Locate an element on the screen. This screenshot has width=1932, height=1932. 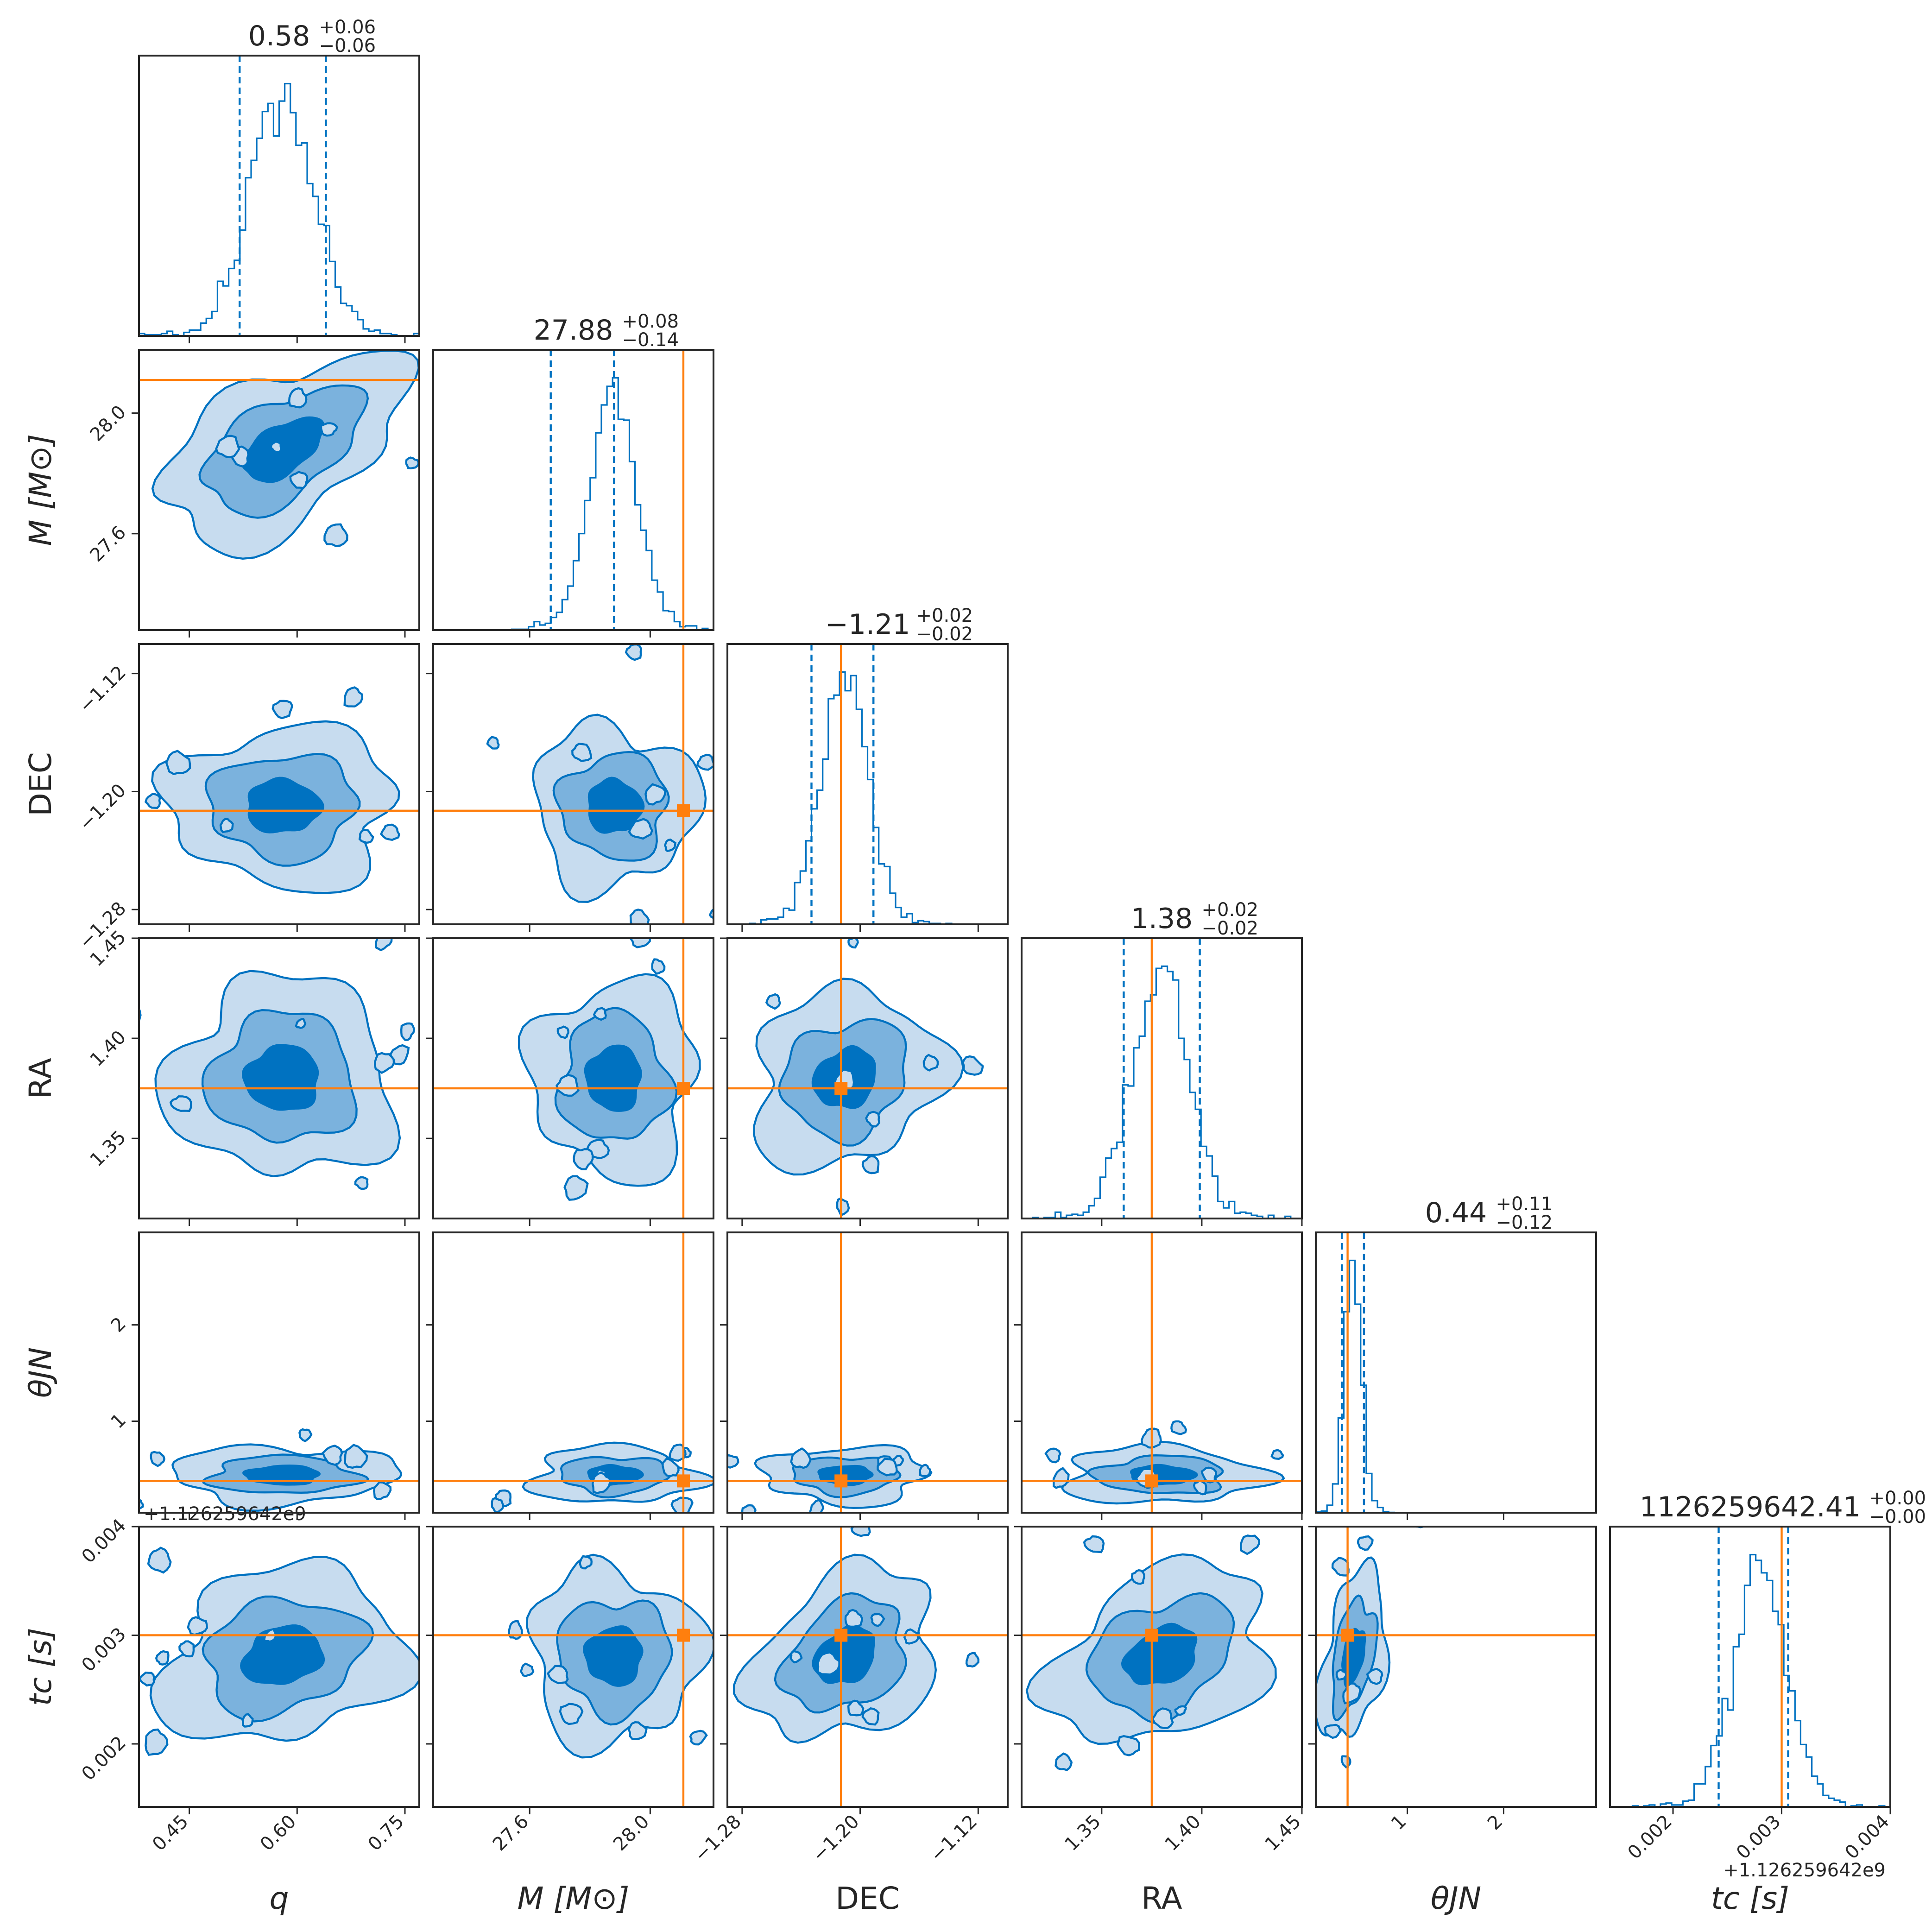
panel-title-DEC: −1.21 is located at coordinates (868, 624).